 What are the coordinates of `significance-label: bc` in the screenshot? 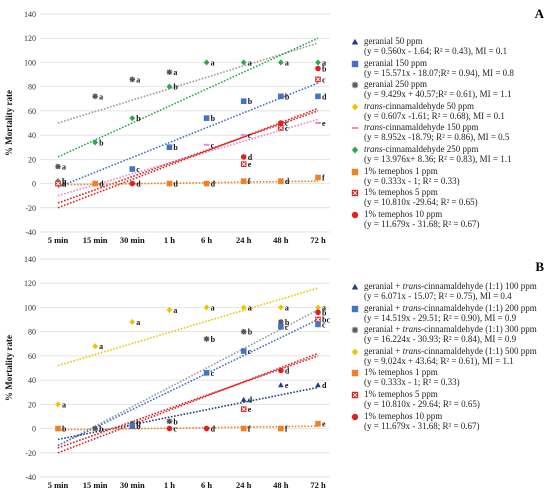 It's located at (326, 320).